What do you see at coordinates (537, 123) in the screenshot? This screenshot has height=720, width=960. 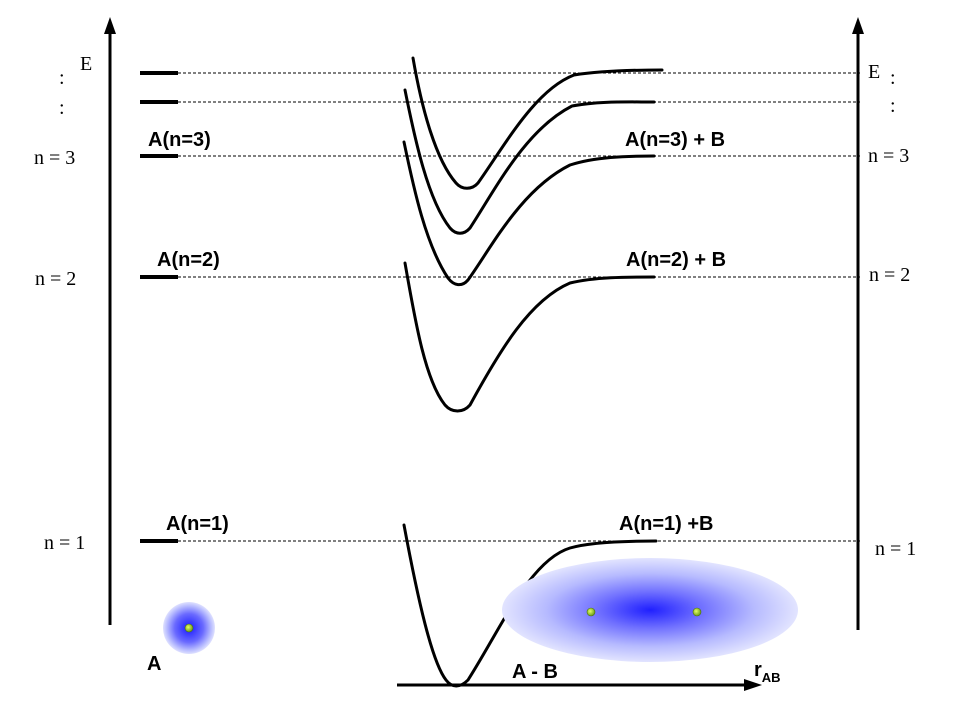 I see `potential-curve-n3-c` at bounding box center [537, 123].